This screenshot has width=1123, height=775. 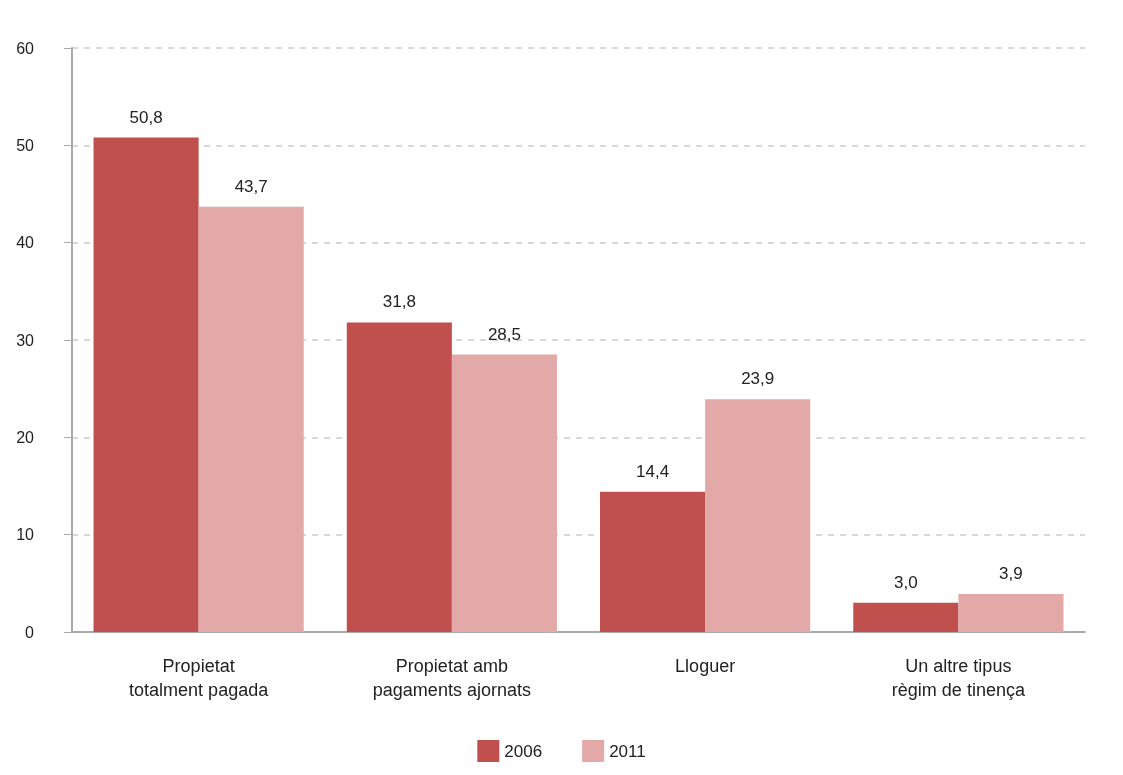 What do you see at coordinates (25, 243) in the screenshot?
I see `y-tick-label: 40` at bounding box center [25, 243].